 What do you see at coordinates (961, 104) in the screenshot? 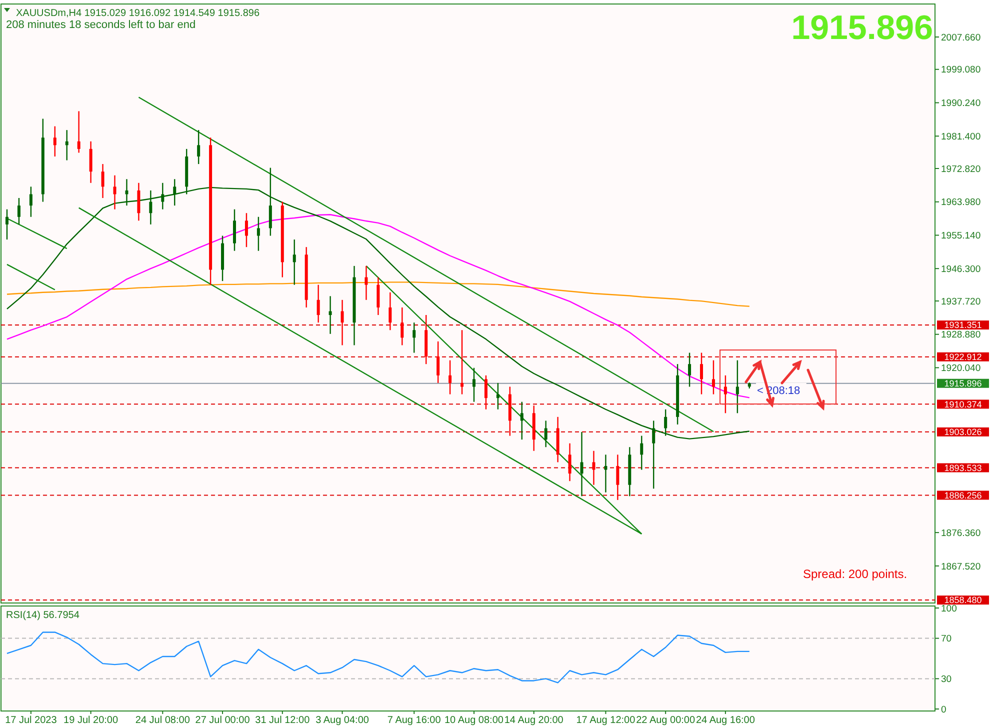
I see `y-tick-label: 1990.240` at bounding box center [961, 104].